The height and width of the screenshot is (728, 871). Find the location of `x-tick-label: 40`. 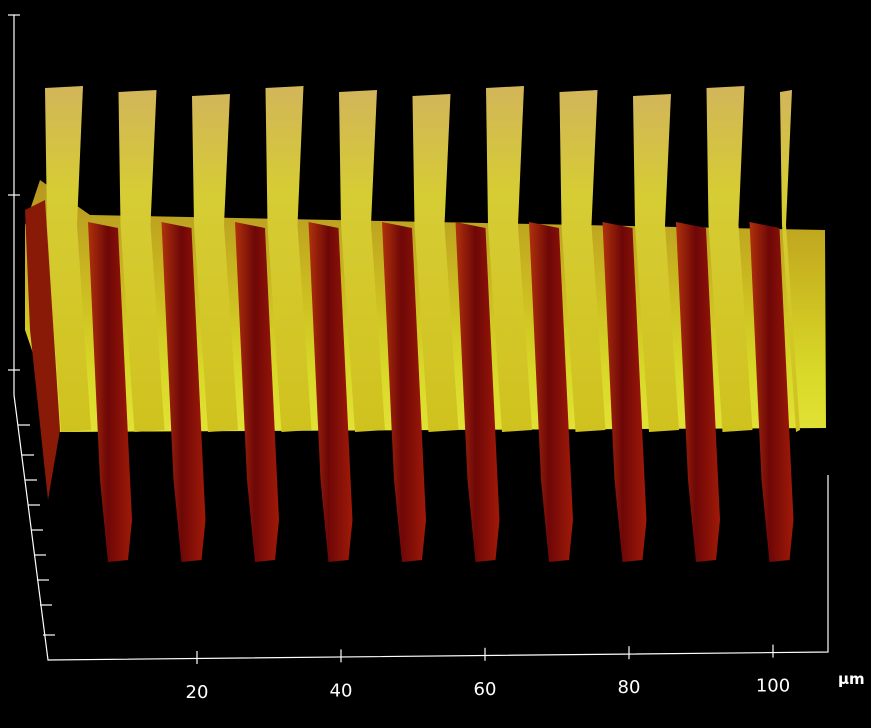

x-tick-label: 40 is located at coordinates (341, 690).